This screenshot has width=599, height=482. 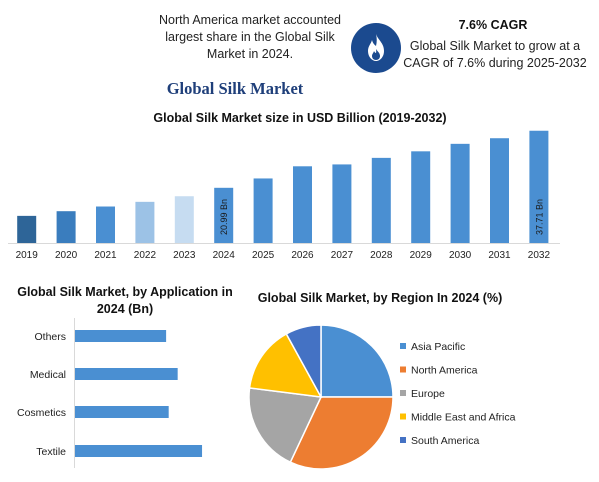 What do you see at coordinates (139, 451) in the screenshot?
I see `bar-textile` at bounding box center [139, 451].